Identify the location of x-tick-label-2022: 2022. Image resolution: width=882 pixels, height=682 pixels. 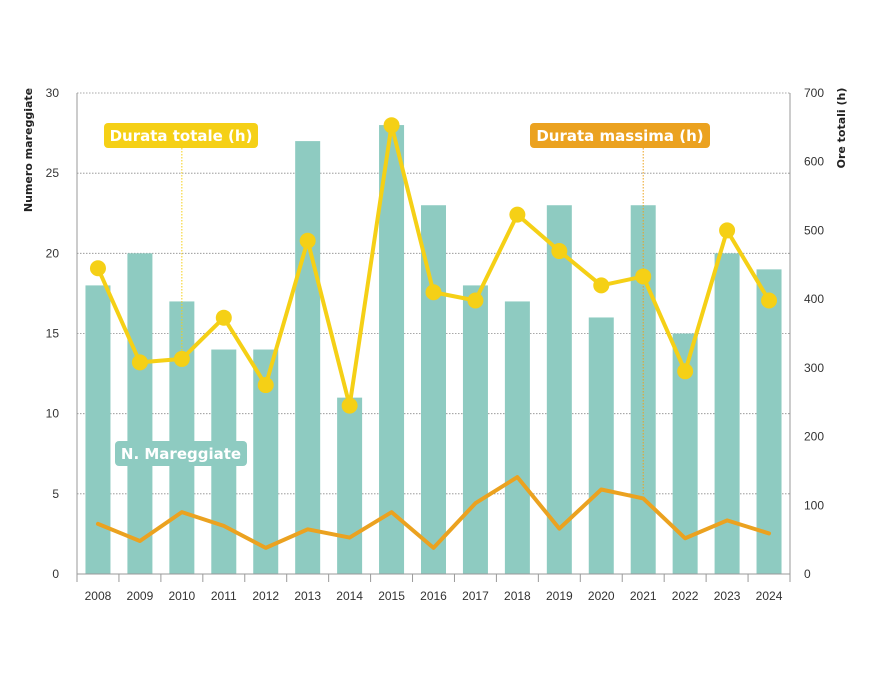
(685, 596).